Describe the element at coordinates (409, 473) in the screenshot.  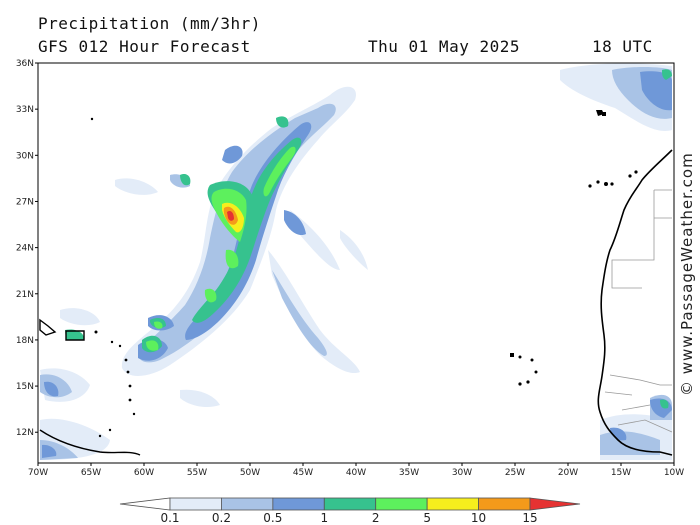
I see `lon-tick-label: 35W` at that location.